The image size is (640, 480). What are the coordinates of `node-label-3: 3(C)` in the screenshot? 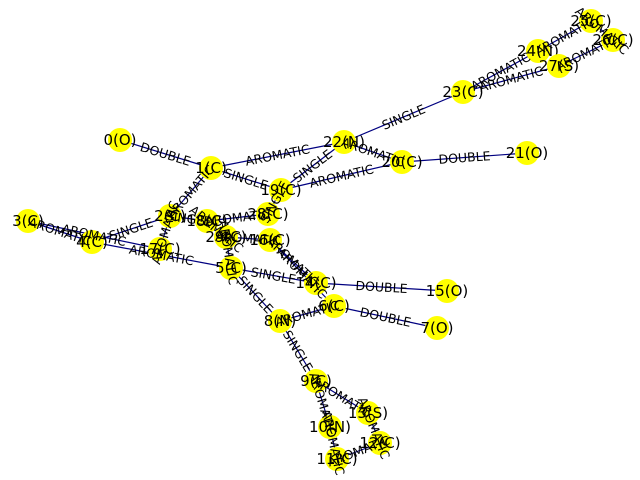 It's located at (28, 221).